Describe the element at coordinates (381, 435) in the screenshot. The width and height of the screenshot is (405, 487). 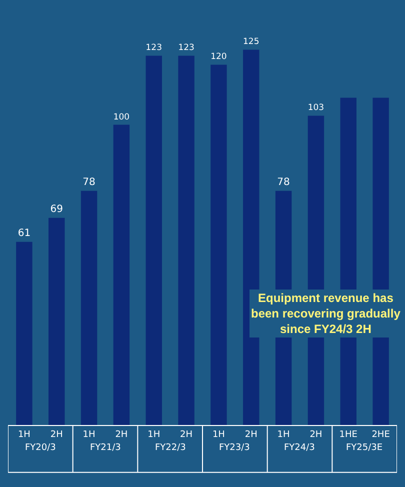
I see `x-tick-label: 2HE` at that location.